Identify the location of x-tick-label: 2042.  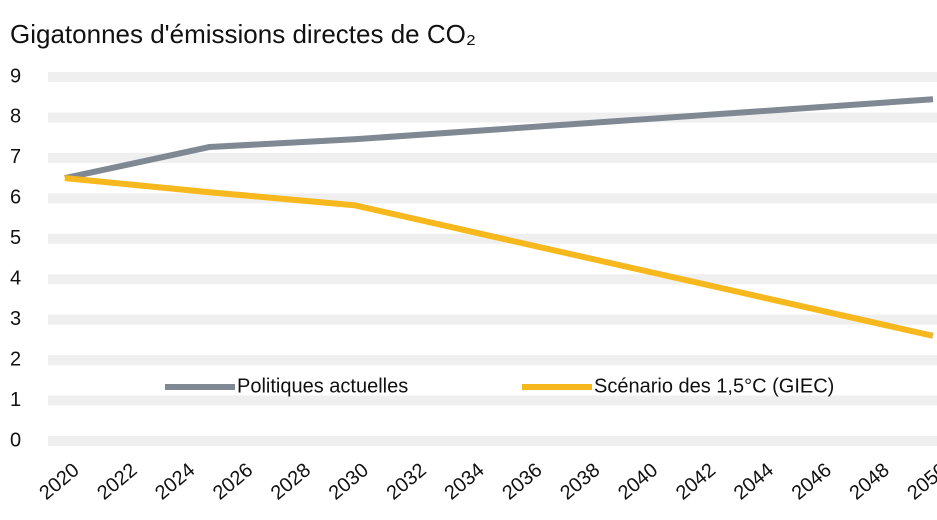
(696, 481).